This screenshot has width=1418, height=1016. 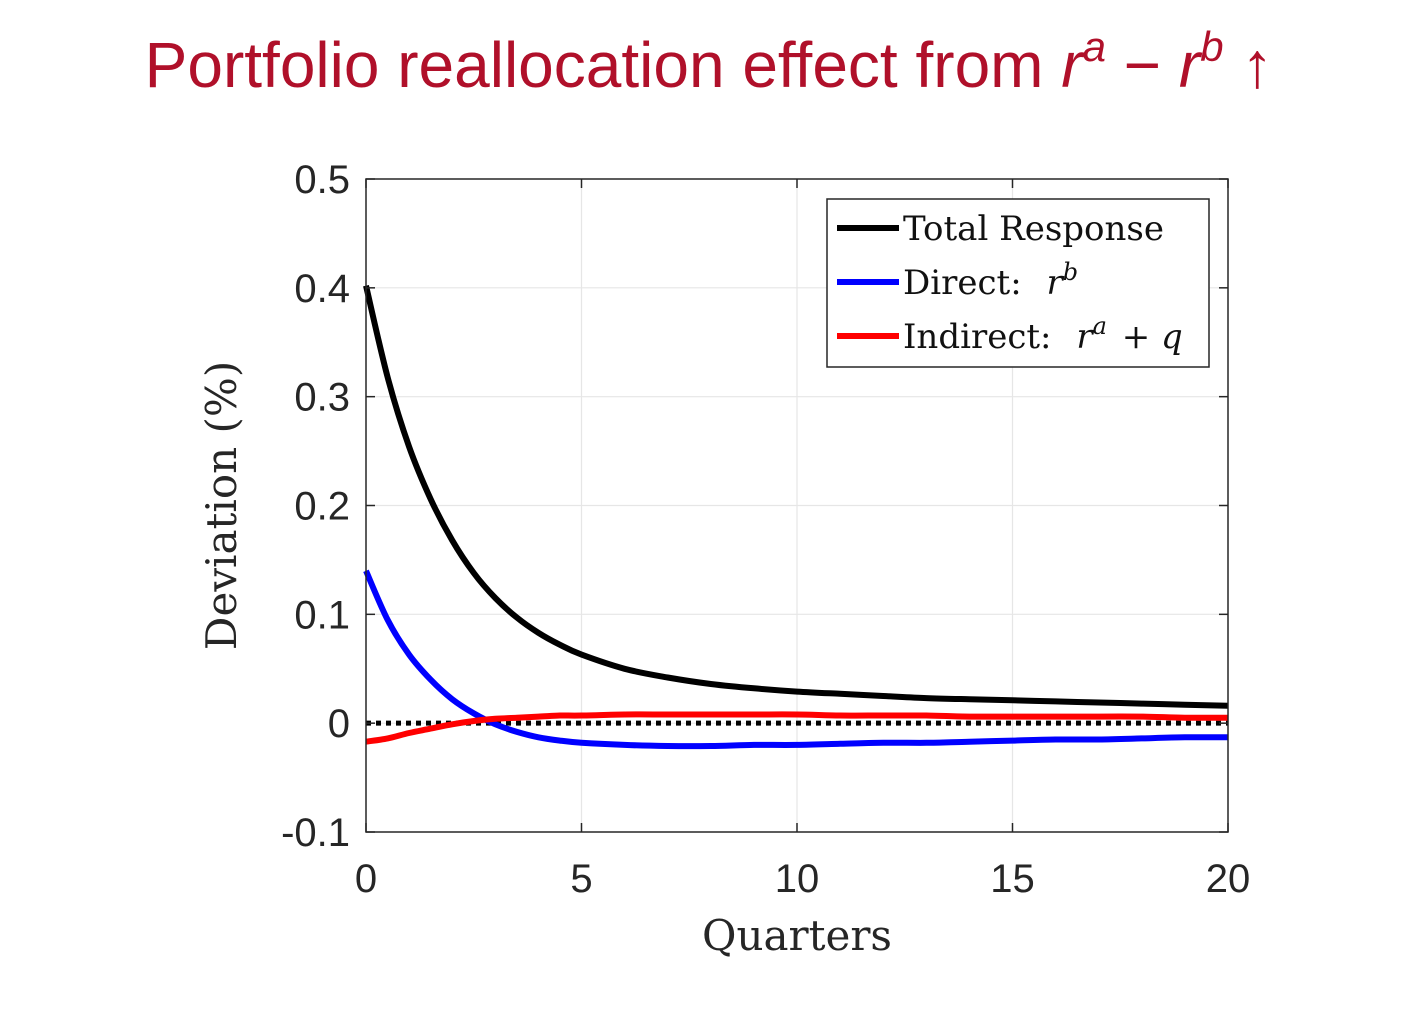 I want to click on legend-label-total-response: Total Response, so click(x=1033, y=229).